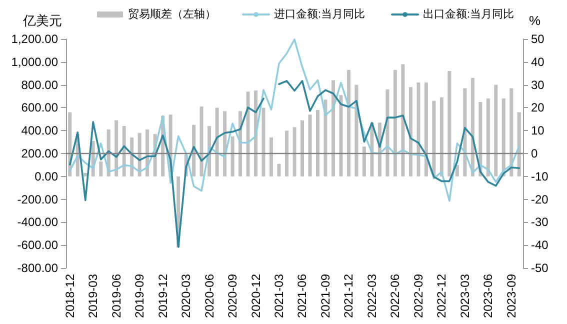 This screenshot has height=324, width=567. I want to click on x-tick-label: 2023-03, so click(465, 296).